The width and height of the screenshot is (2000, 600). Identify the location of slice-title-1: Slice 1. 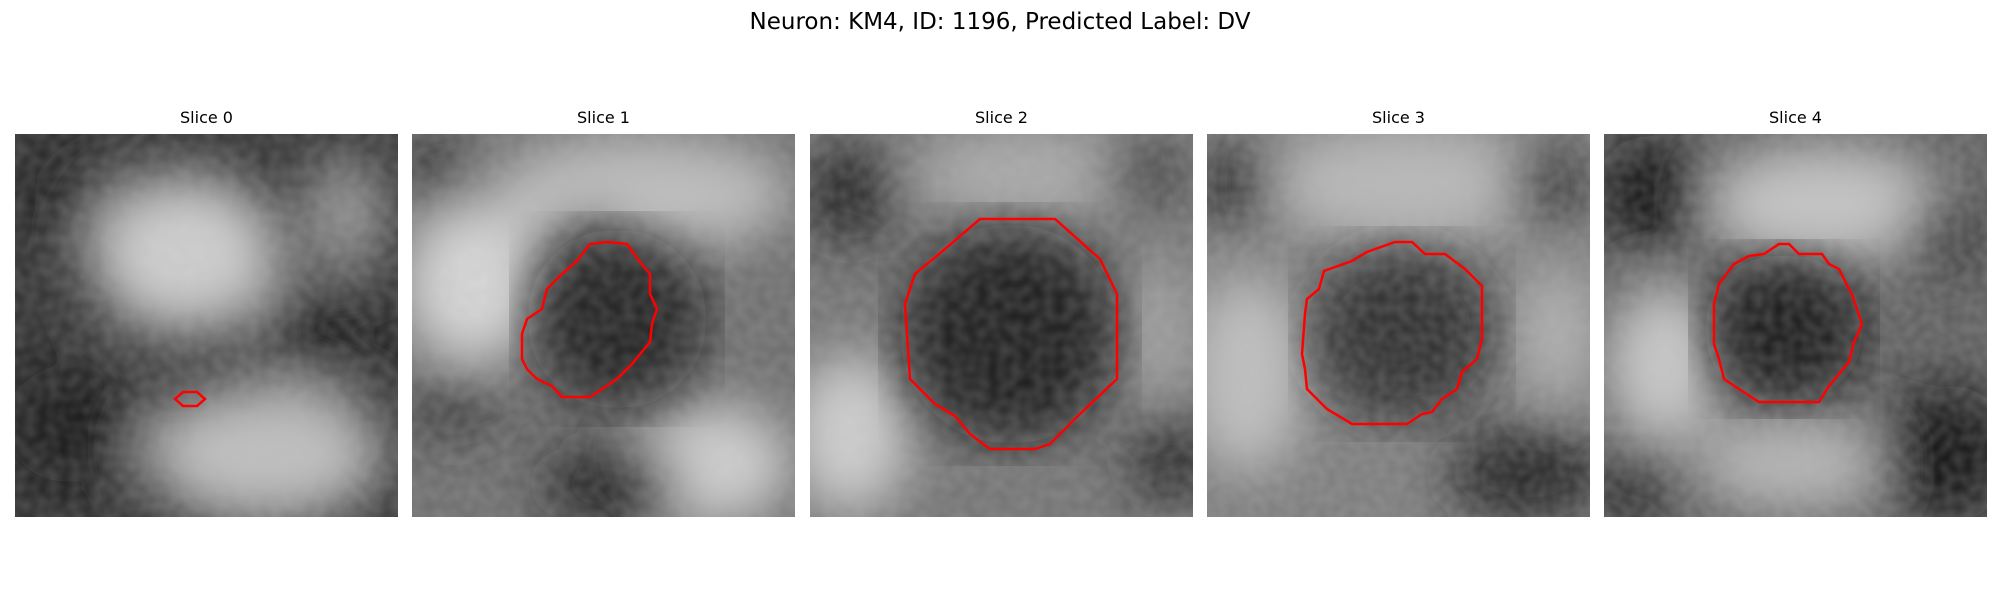
(603, 117).